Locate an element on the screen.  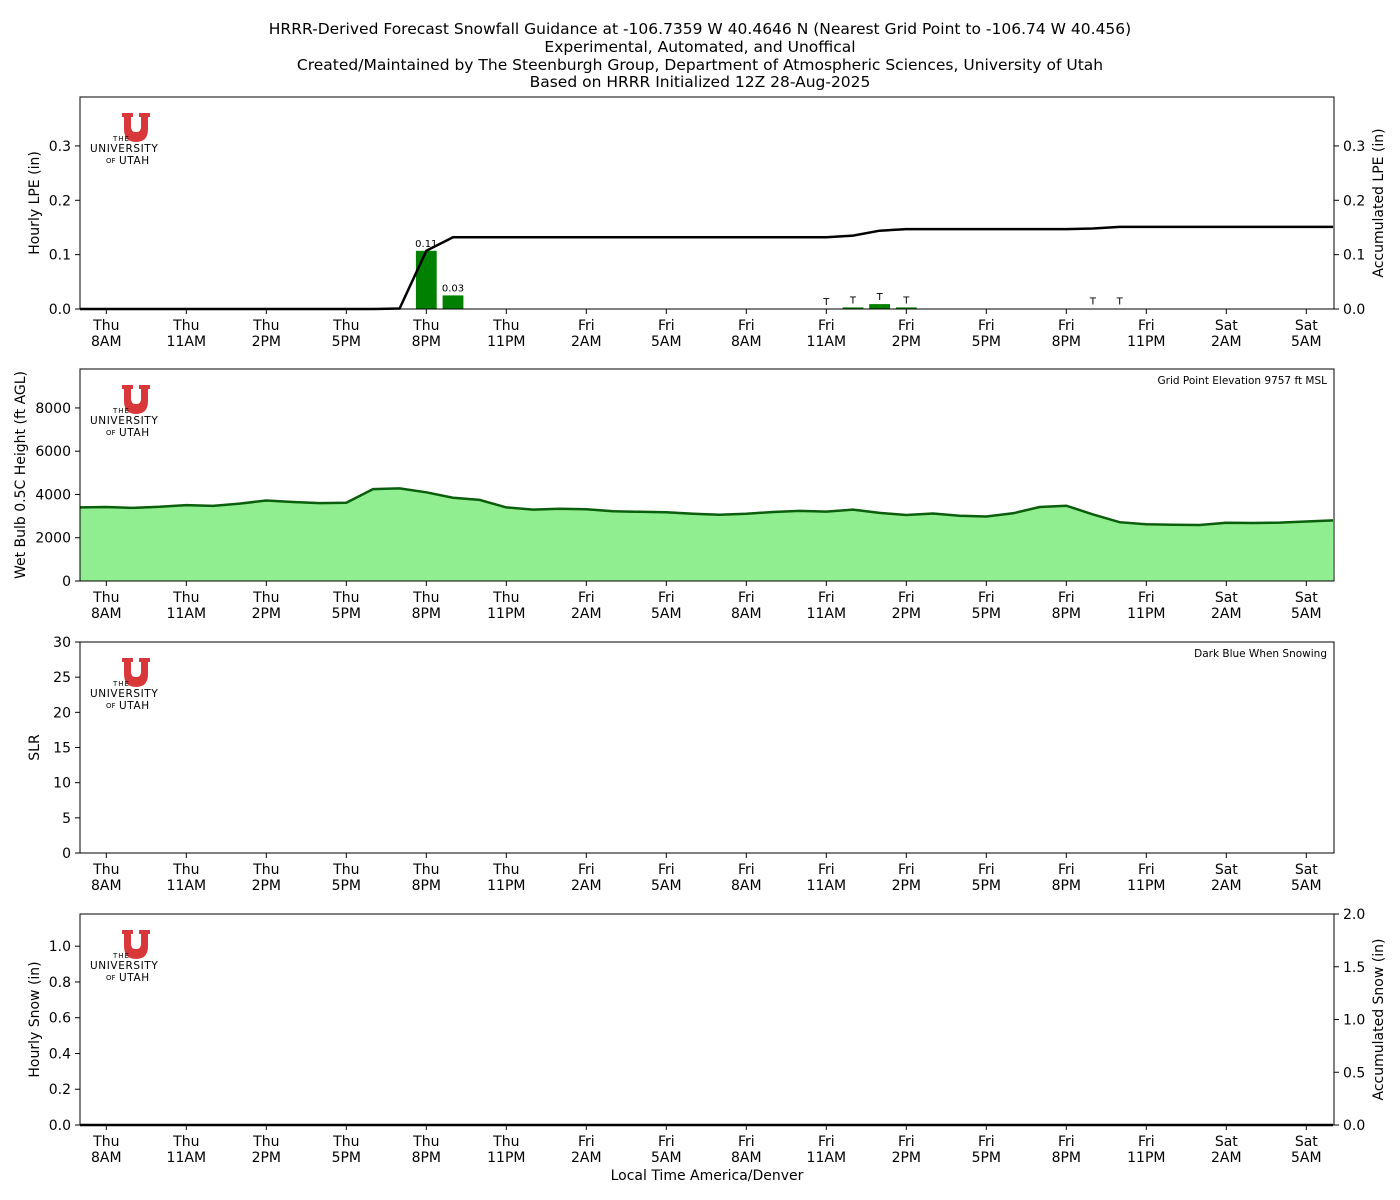
accumulated-line is located at coordinates (706, 268).